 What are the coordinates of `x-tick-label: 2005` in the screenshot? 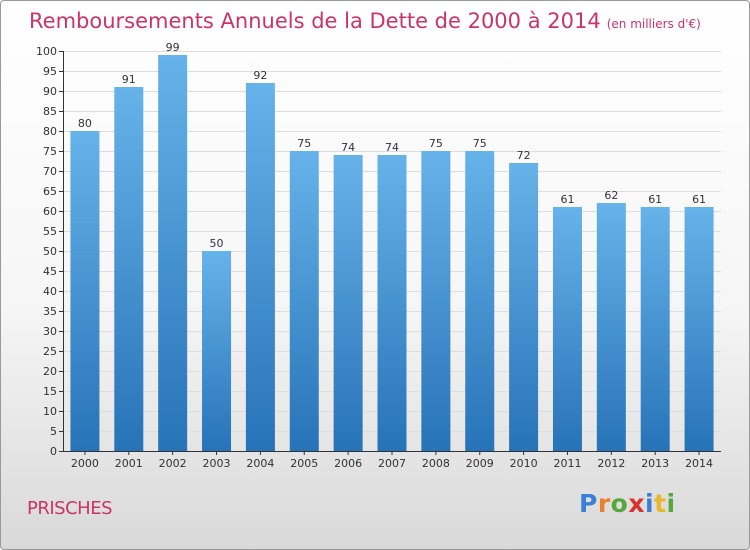 It's located at (304, 463).